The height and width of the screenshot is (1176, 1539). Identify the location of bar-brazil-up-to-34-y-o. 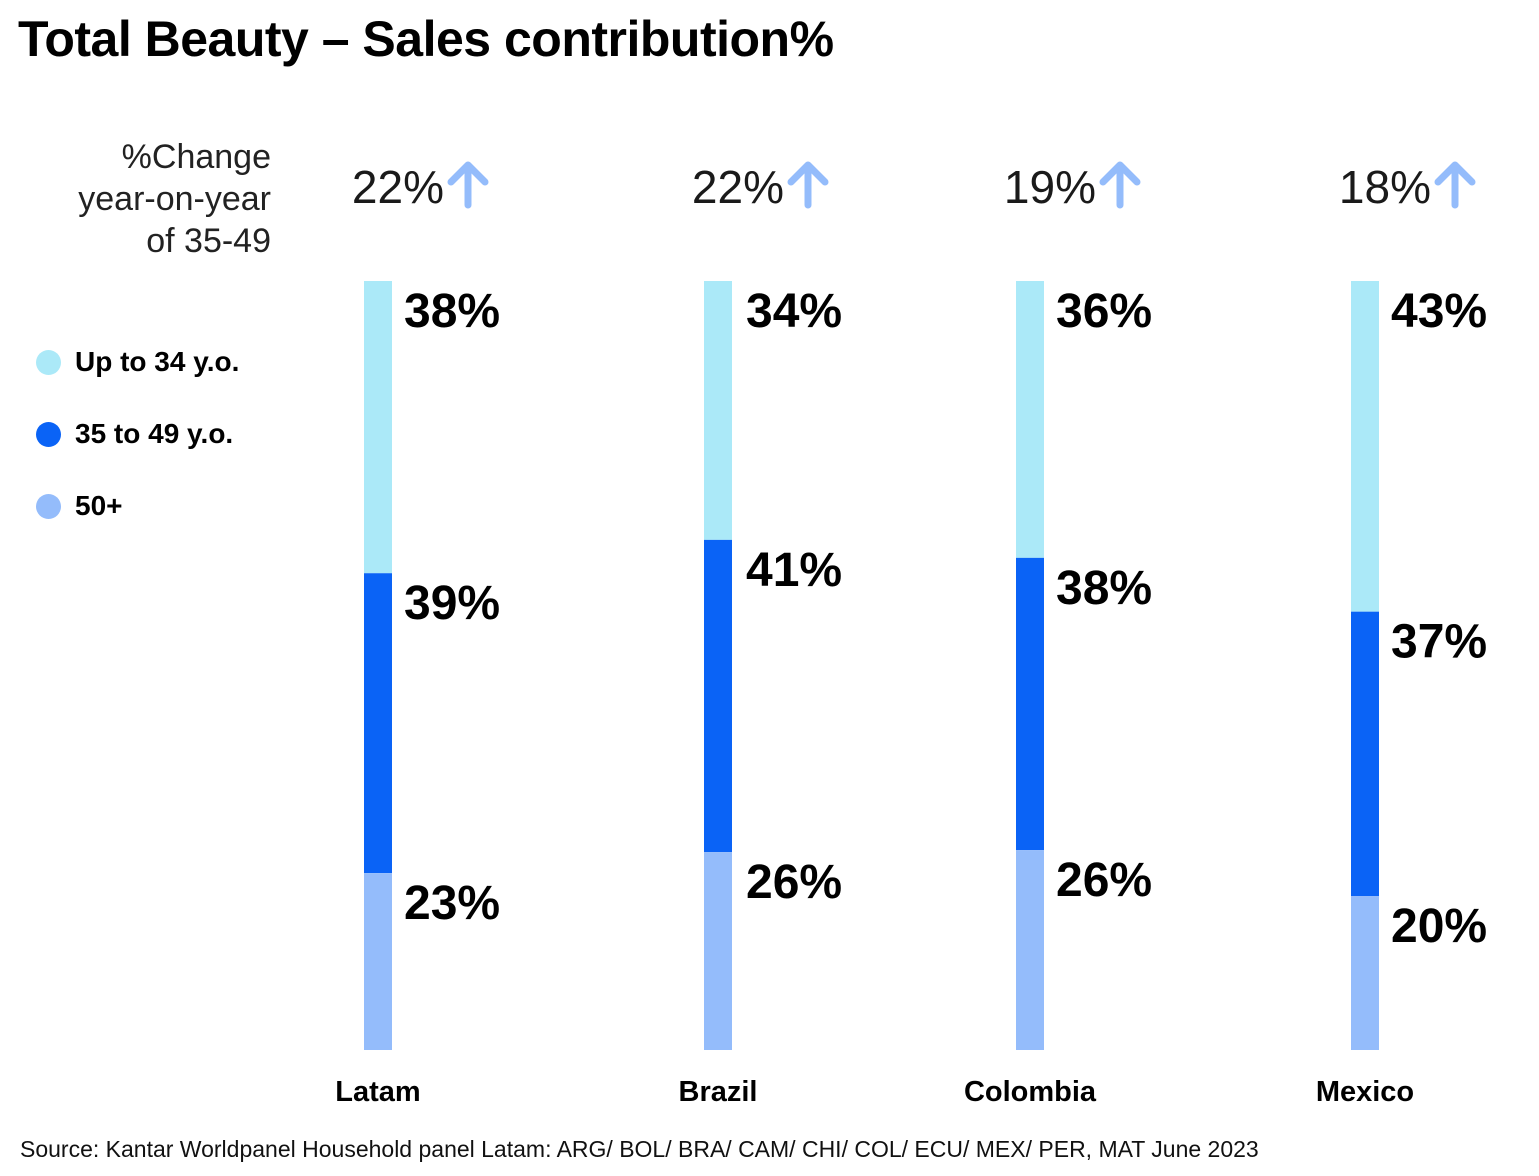
(718, 410).